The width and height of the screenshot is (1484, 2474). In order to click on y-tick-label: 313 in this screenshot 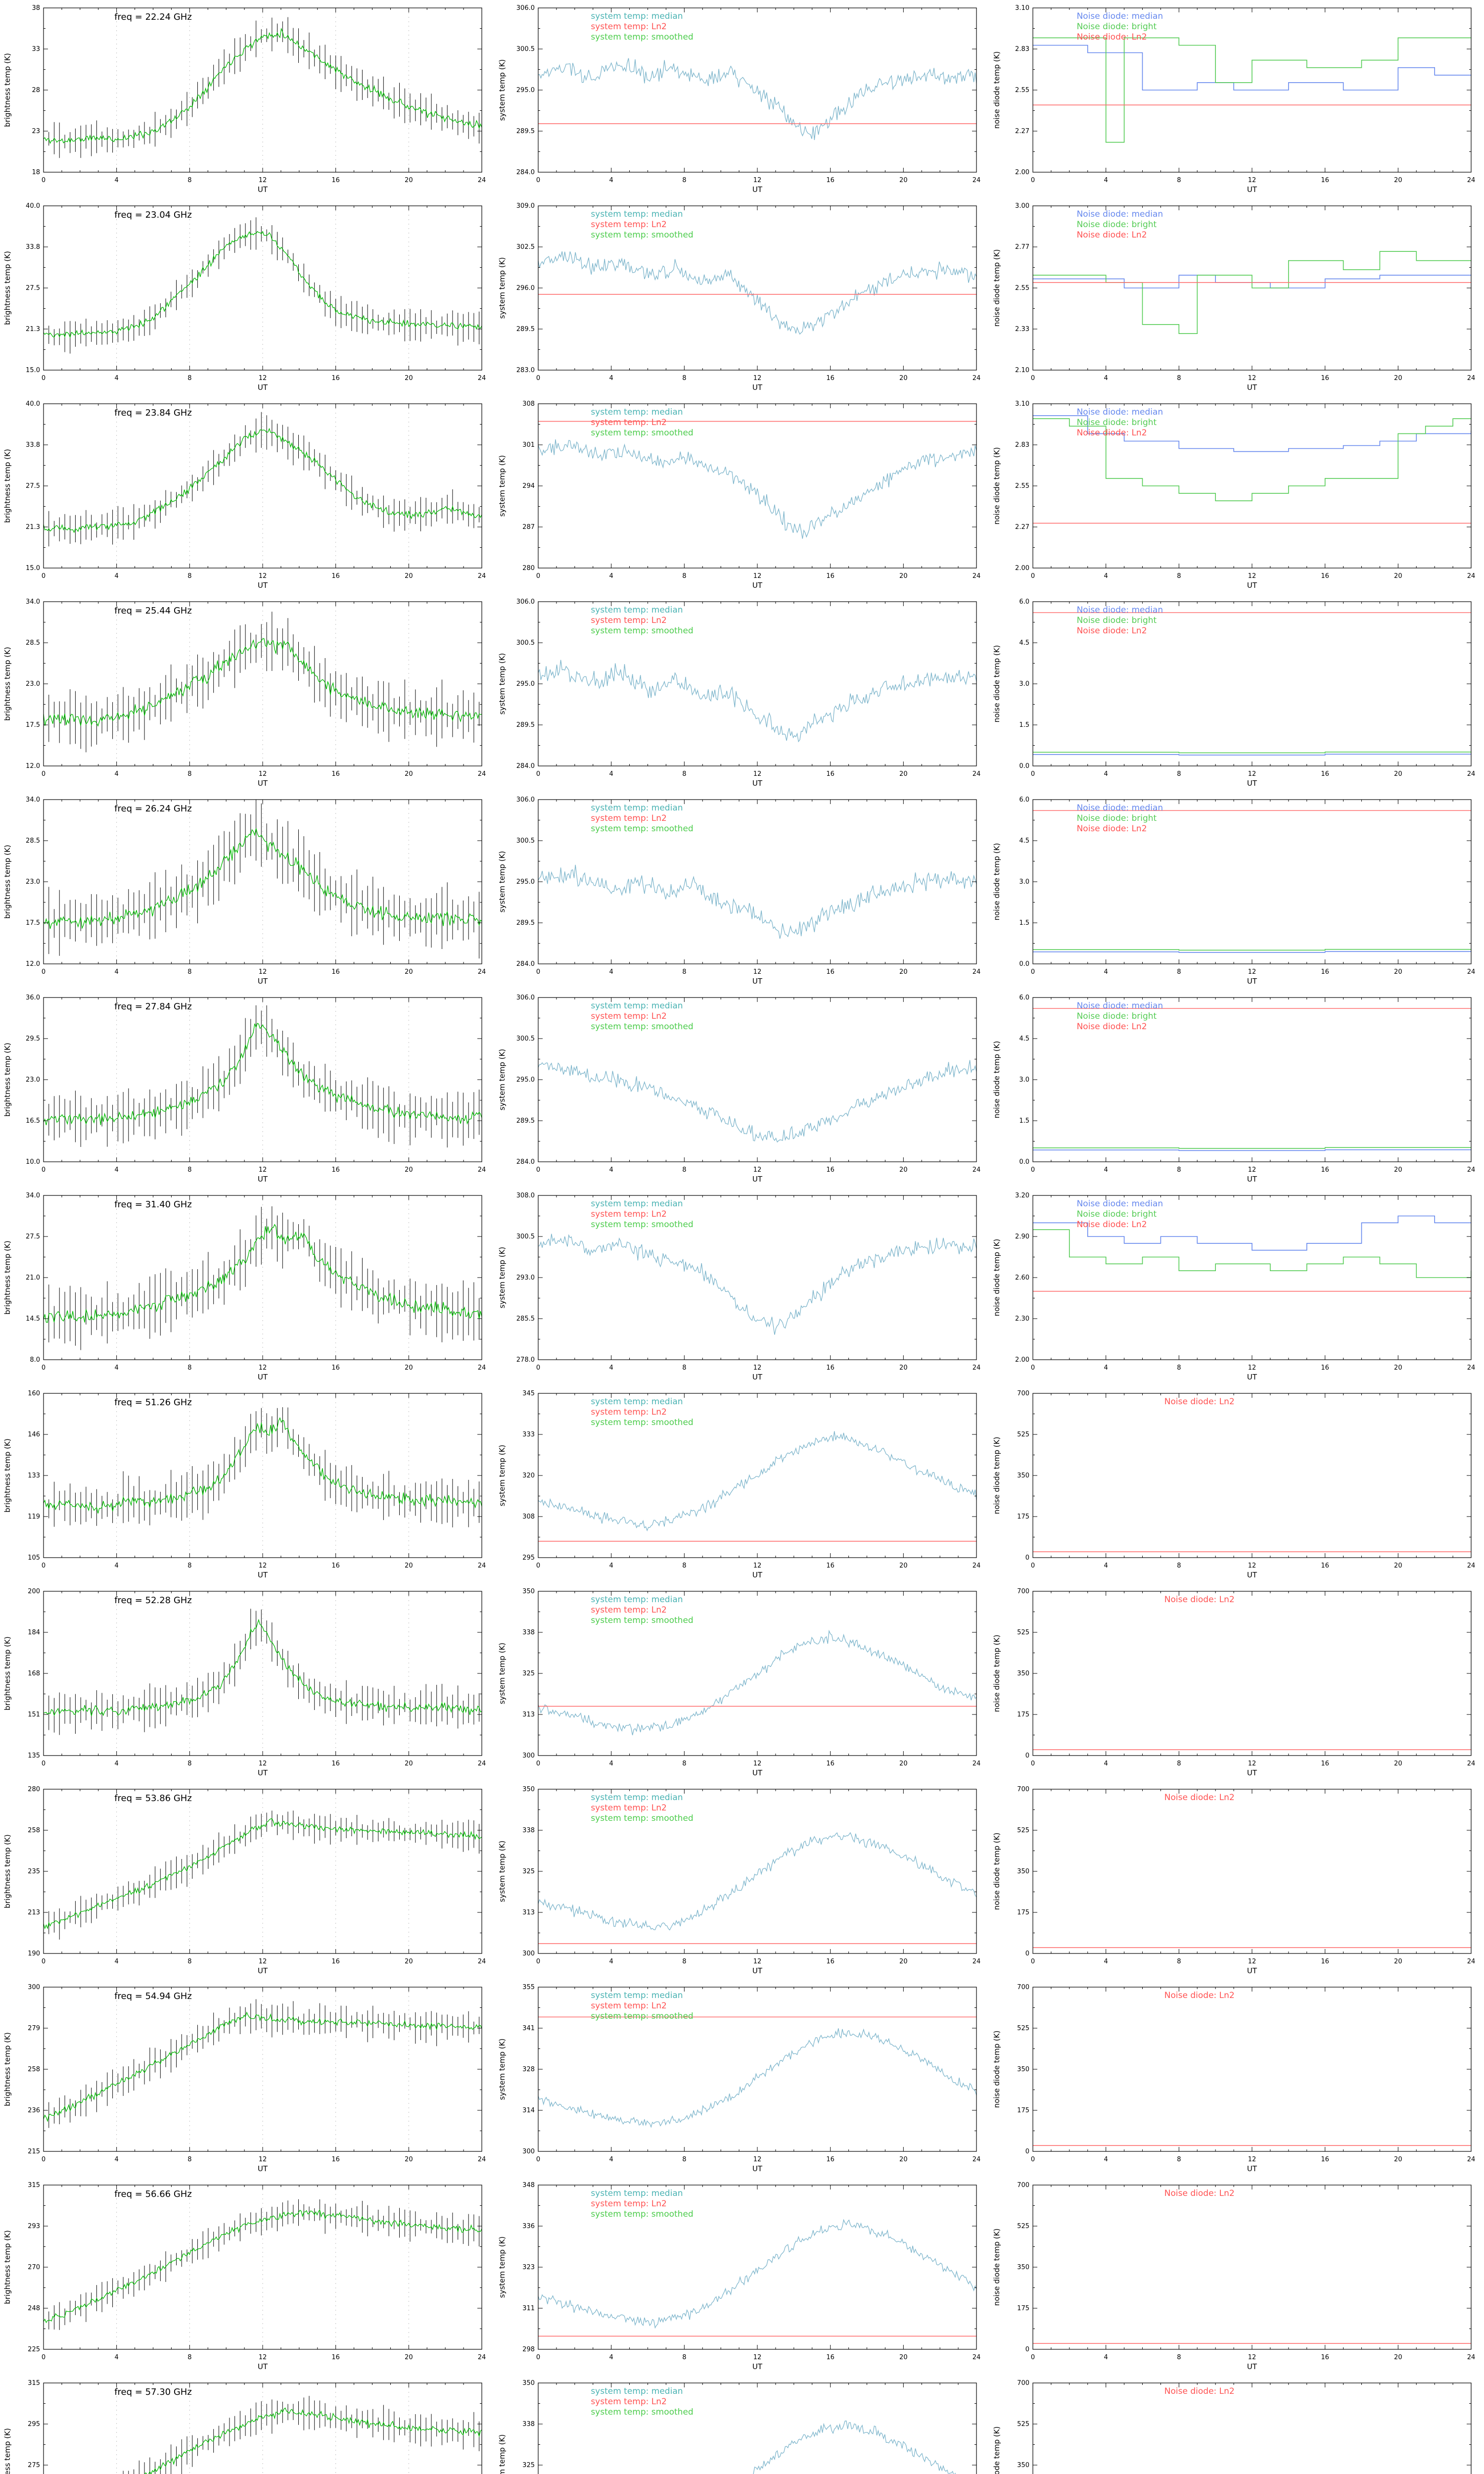, I will do `click(528, 1715)`.